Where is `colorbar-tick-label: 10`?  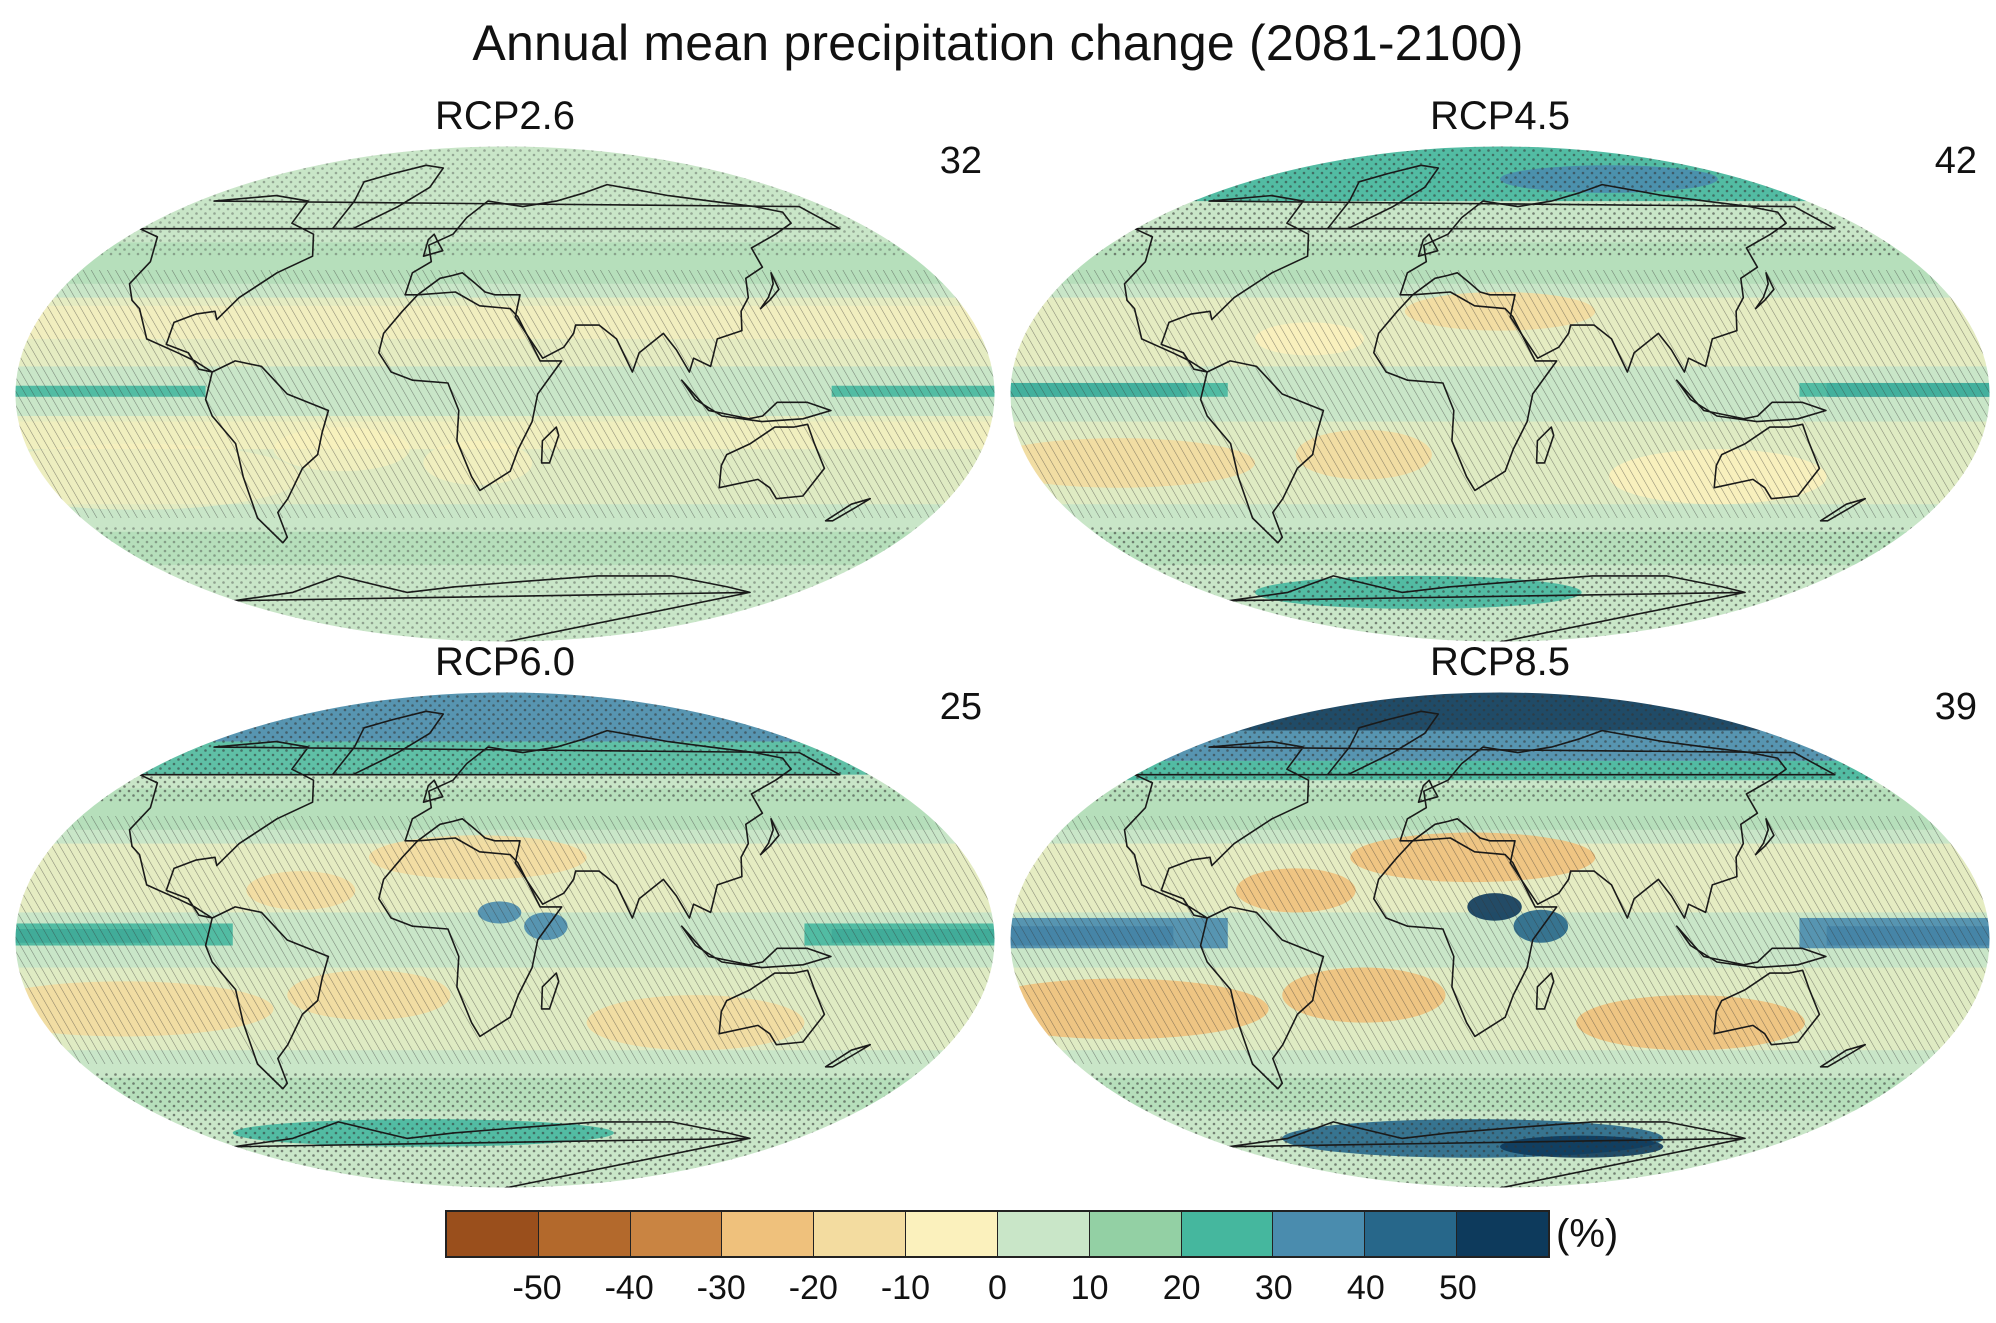
colorbar-tick-label: 10 is located at coordinates (1089, 1288).